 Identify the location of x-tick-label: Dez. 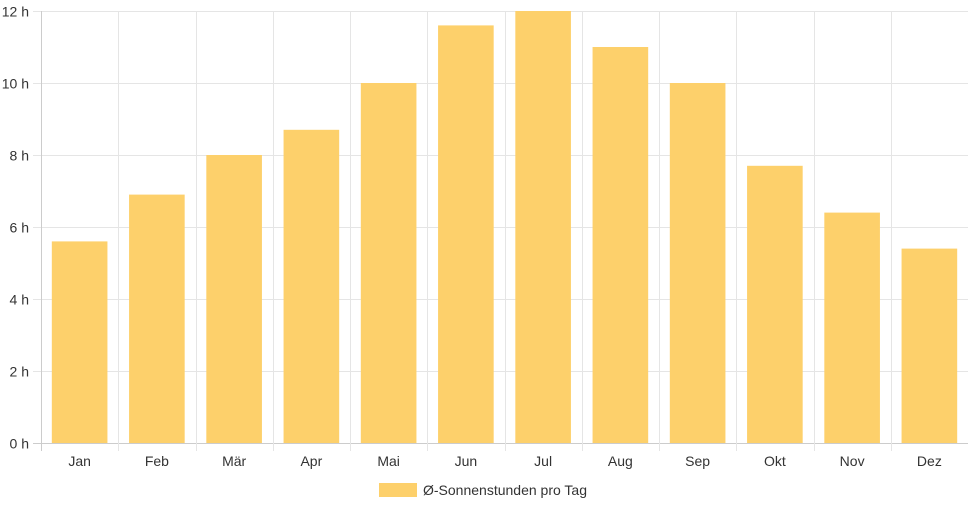
(929, 461).